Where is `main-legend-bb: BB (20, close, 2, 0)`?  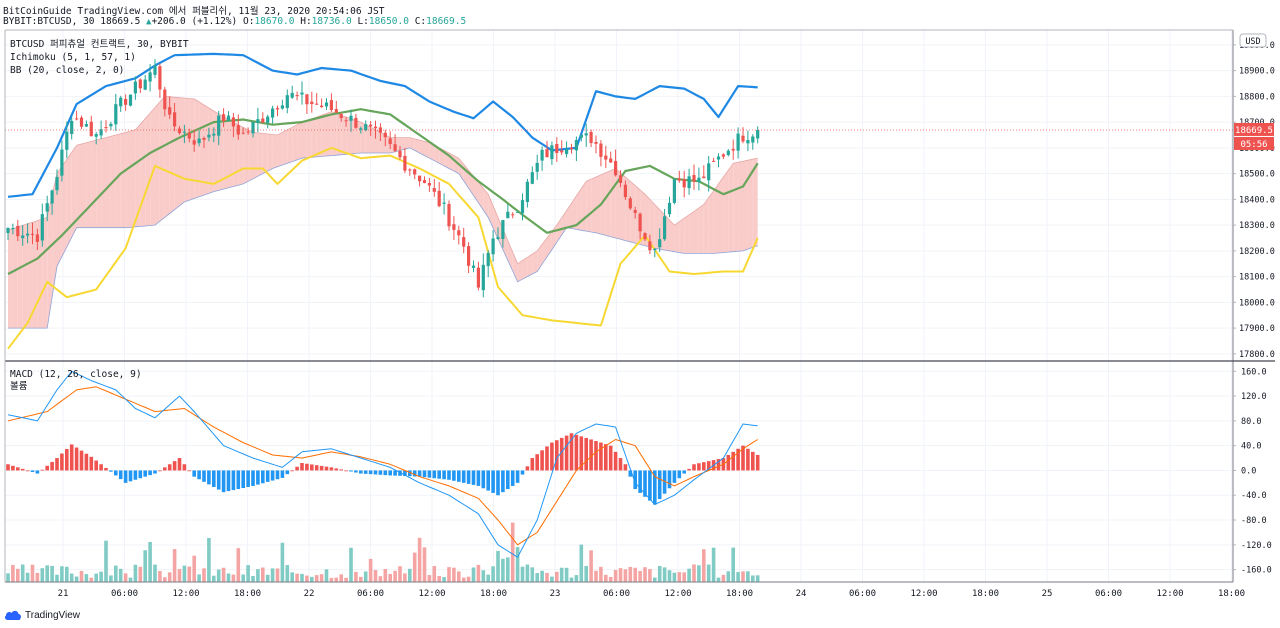
main-legend-bb: BB (20, close, 2, 0) is located at coordinates (67, 70).